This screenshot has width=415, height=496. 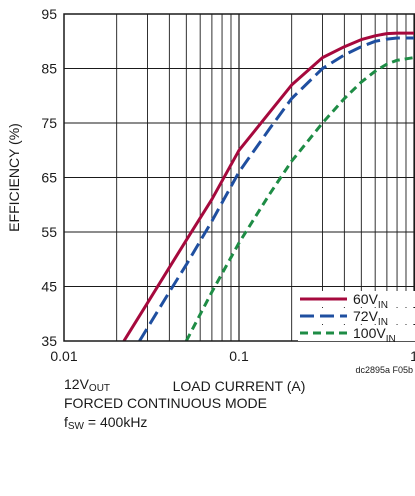 What do you see at coordinates (49, 14) in the screenshot?
I see `y-tick-label: 95` at bounding box center [49, 14].